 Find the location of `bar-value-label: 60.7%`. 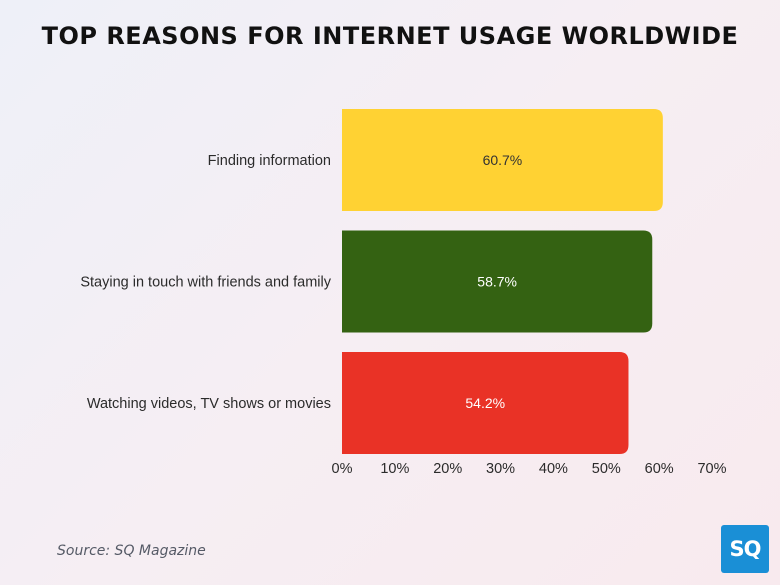

bar-value-label: 60.7% is located at coordinates (503, 160).